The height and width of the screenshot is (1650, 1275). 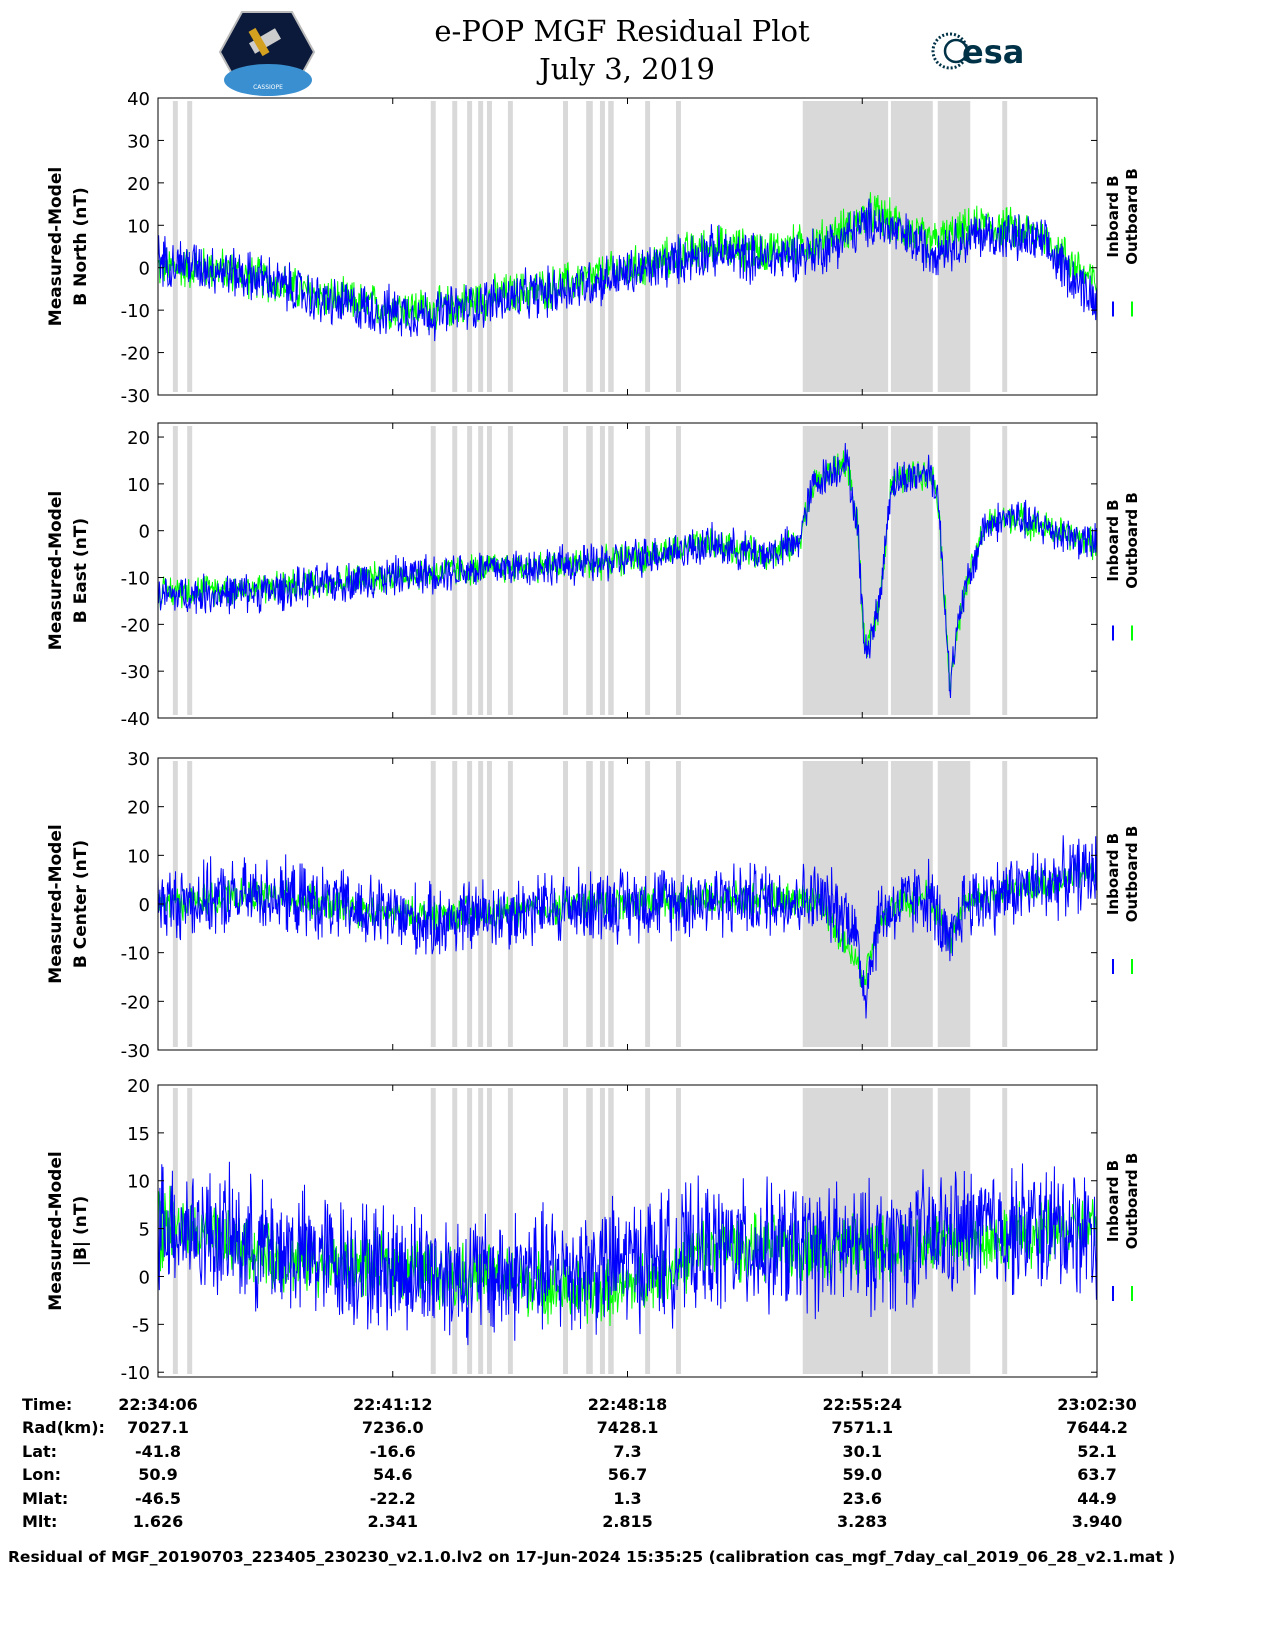 I want to click on ephemeris-cell: 59.0, so click(x=862, y=1474).